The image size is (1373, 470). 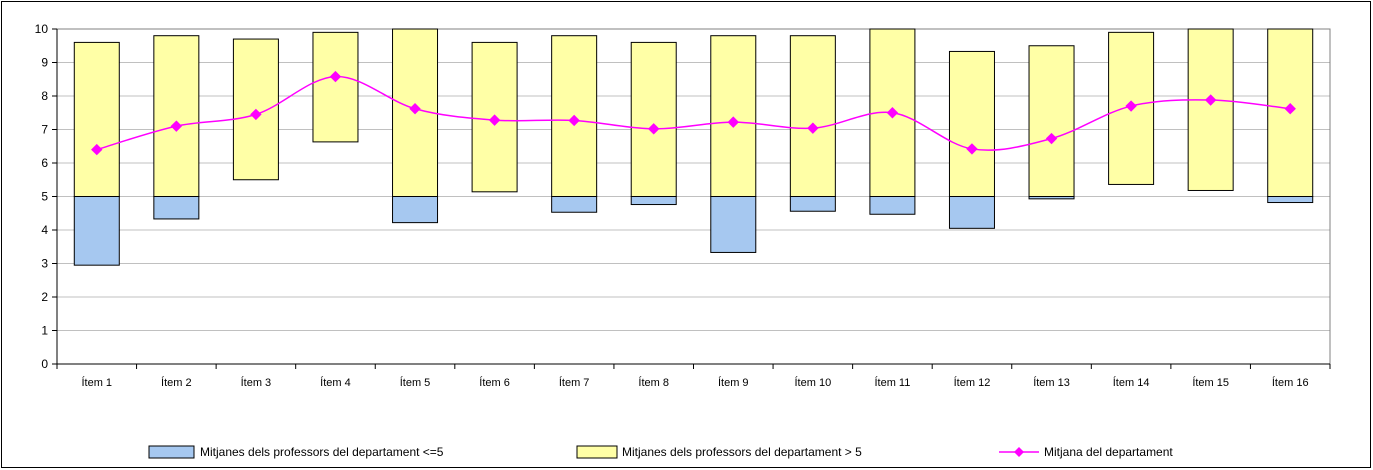 I want to click on y-tick-label: 8, so click(x=44, y=96).